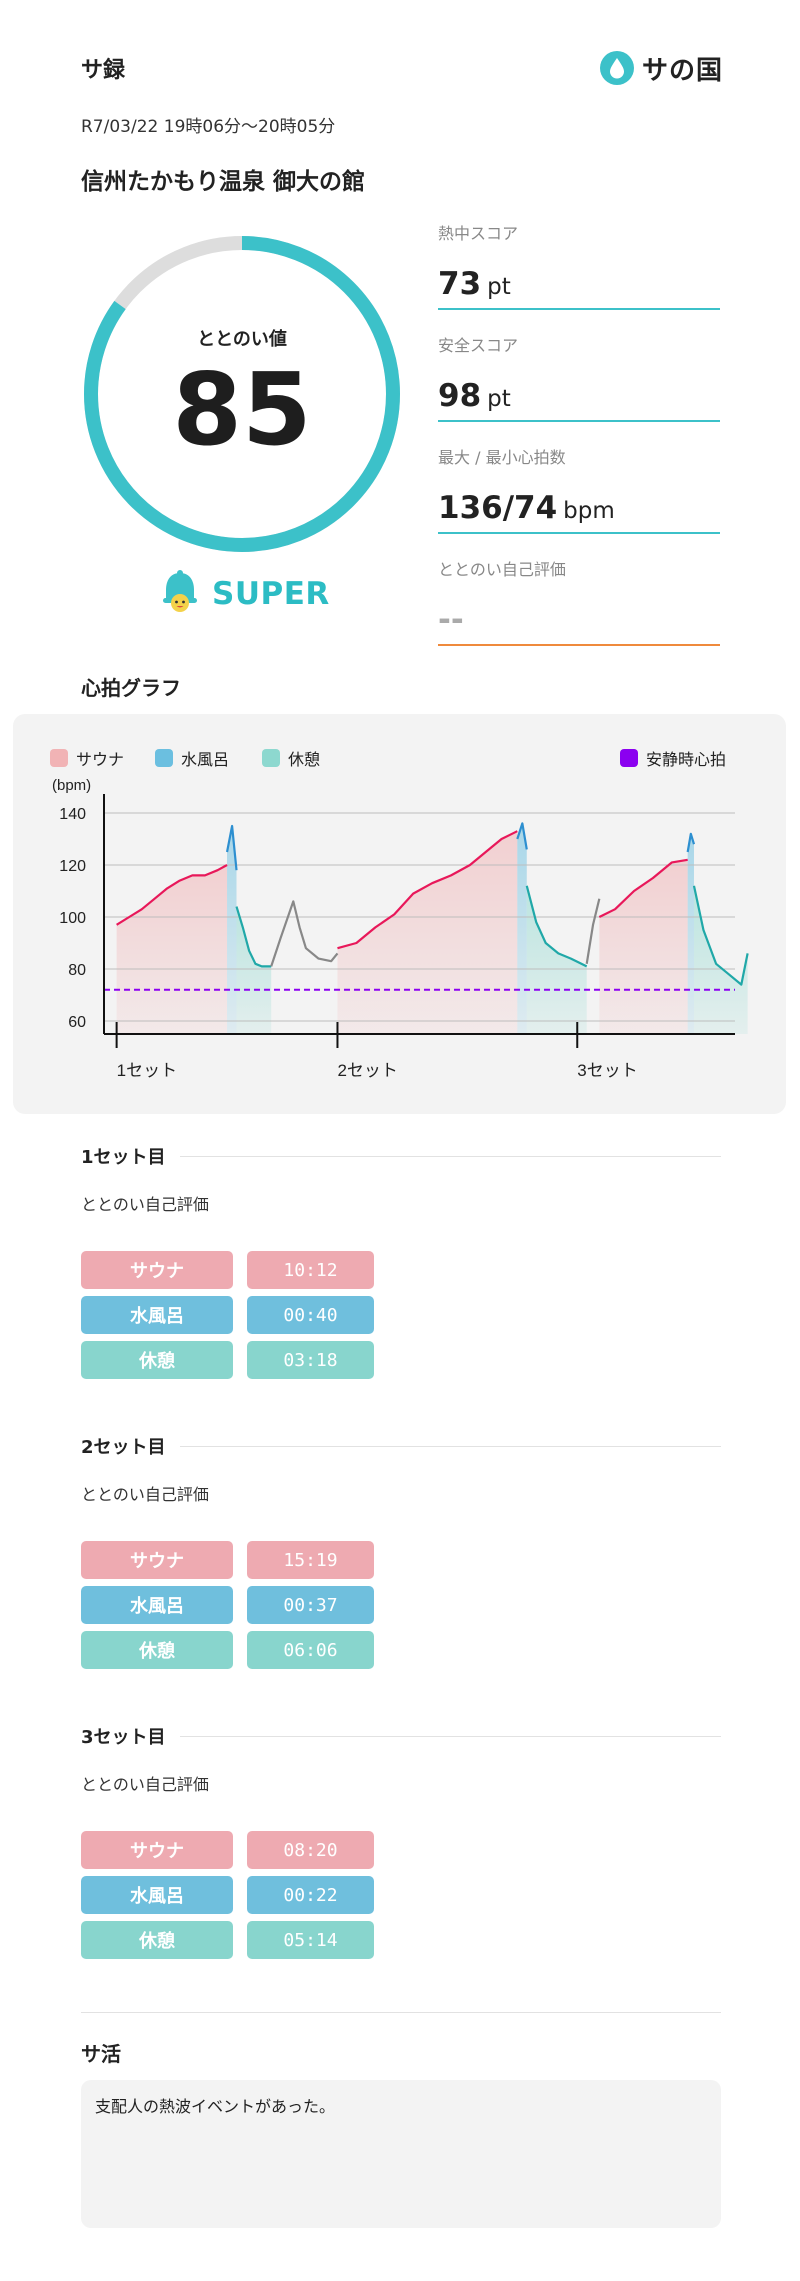 This screenshot has height=2281, width=800. I want to click on grid-lines, so click(419, 917).